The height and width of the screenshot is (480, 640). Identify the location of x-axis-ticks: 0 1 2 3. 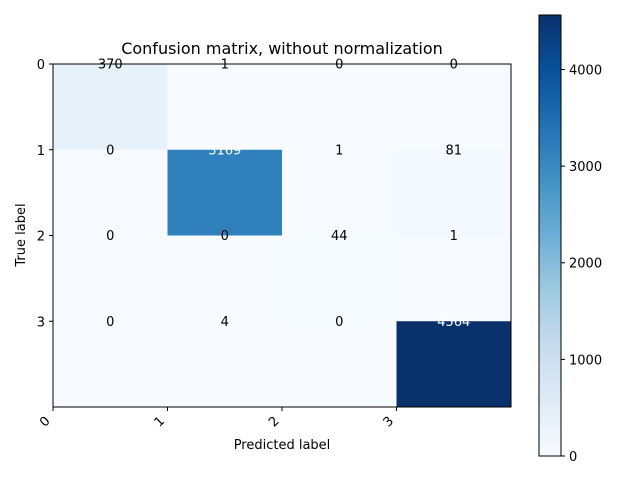
(217, 418).